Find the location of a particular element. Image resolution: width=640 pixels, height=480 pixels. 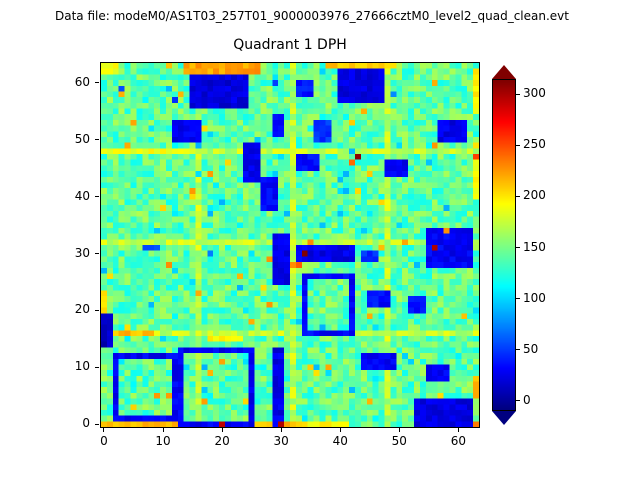

x-tick-label: 60 is located at coordinates (458, 441).